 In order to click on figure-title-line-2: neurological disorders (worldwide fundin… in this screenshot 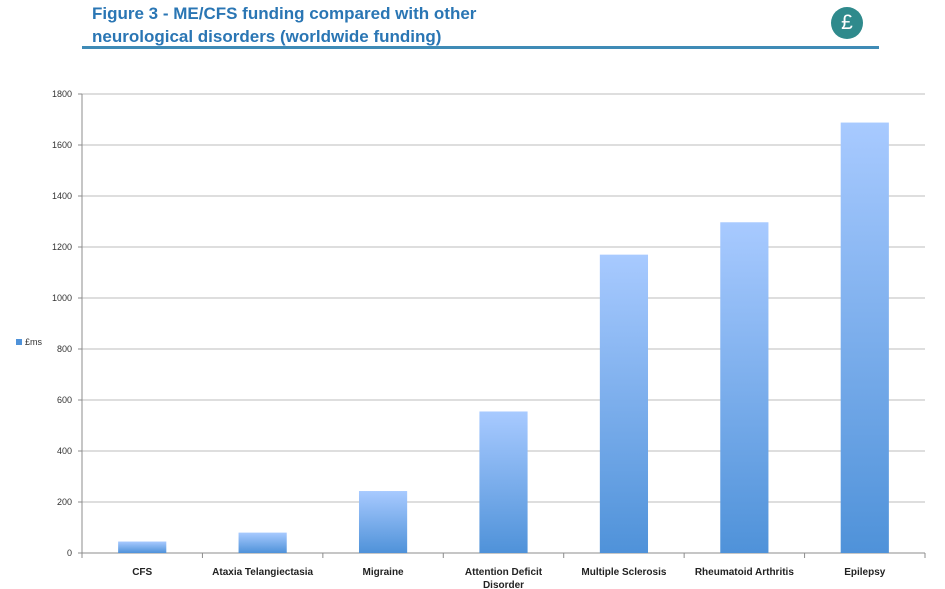, I will do `click(267, 36)`.